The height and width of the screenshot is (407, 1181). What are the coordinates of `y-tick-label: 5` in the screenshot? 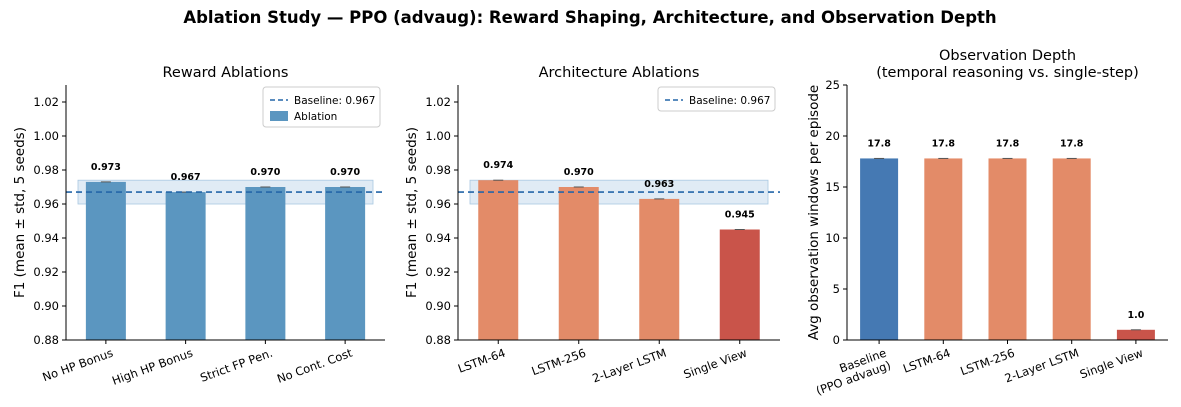 It's located at (836, 289).